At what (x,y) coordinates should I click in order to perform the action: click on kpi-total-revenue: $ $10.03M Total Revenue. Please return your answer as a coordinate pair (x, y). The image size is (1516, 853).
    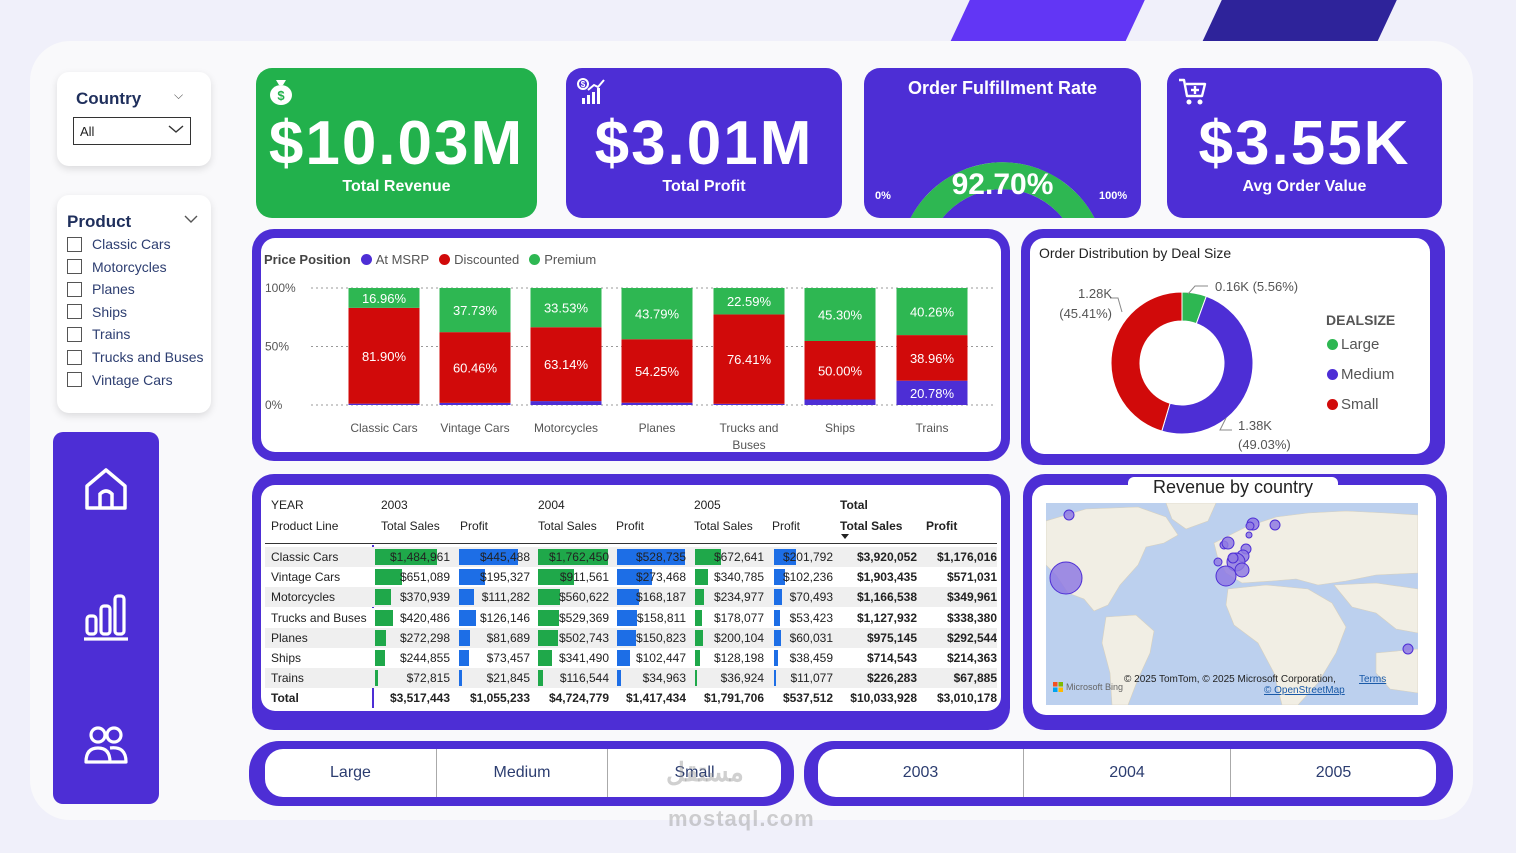
    Looking at the image, I should click on (396, 143).